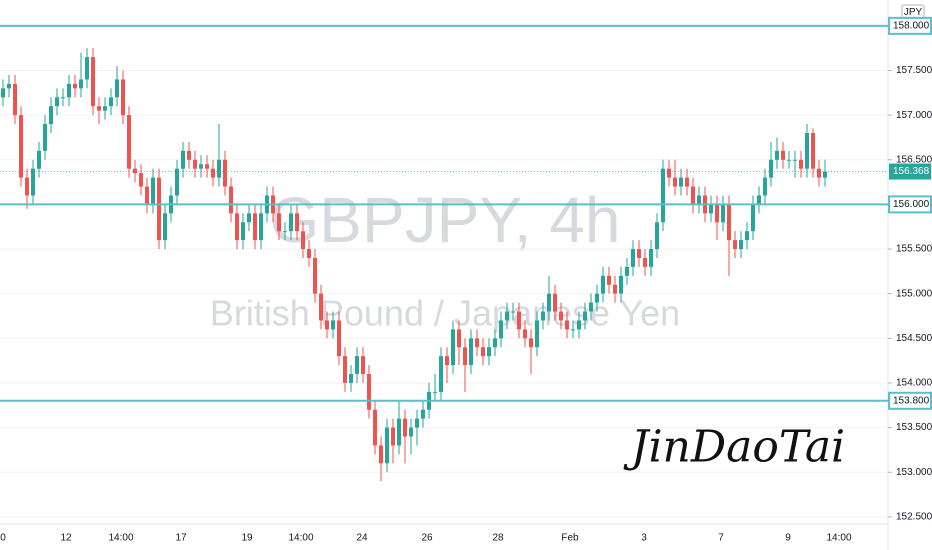 The image size is (932, 550). Describe the element at coordinates (644, 538) in the screenshot. I see `x-tick-label: 3` at that location.